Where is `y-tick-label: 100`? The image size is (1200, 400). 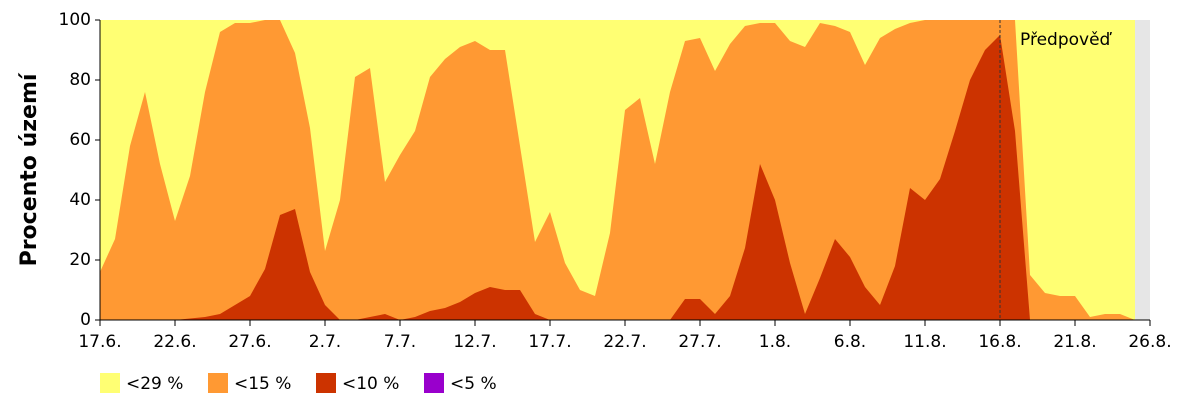 y-tick-label: 100 is located at coordinates (75, 20).